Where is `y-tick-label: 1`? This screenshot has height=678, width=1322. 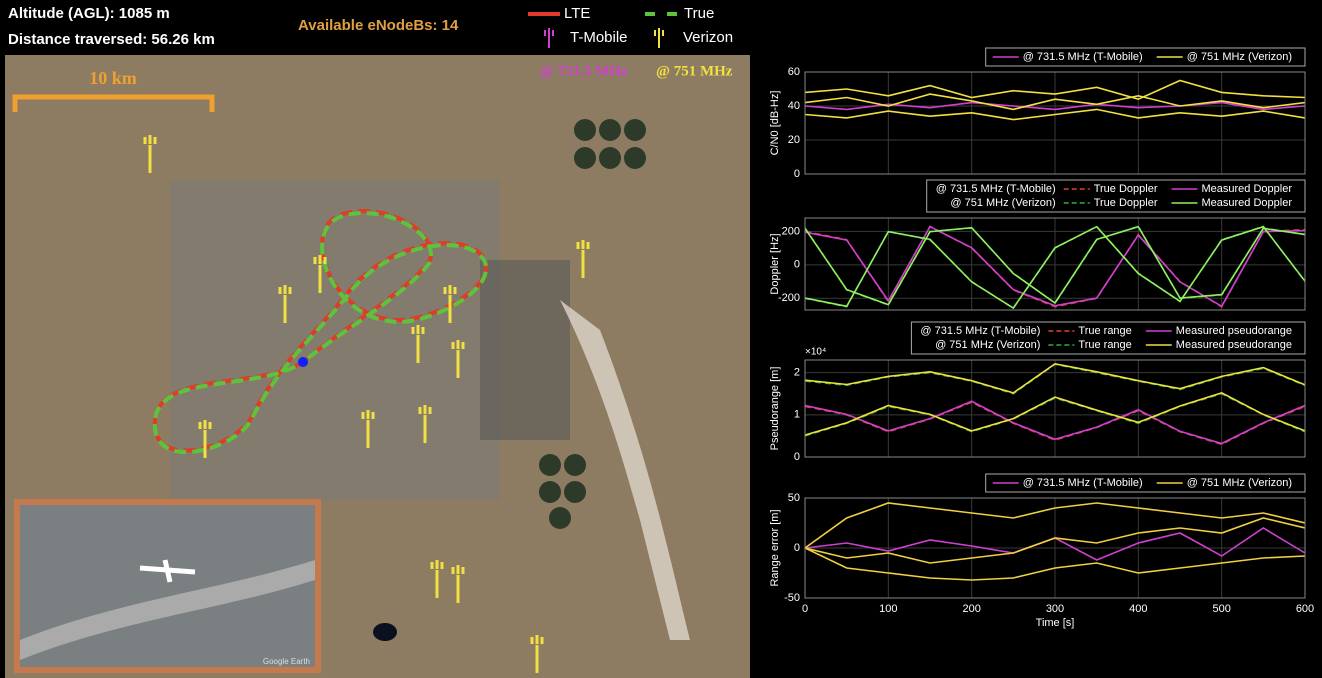 y-tick-label: 1 is located at coordinates (797, 415).